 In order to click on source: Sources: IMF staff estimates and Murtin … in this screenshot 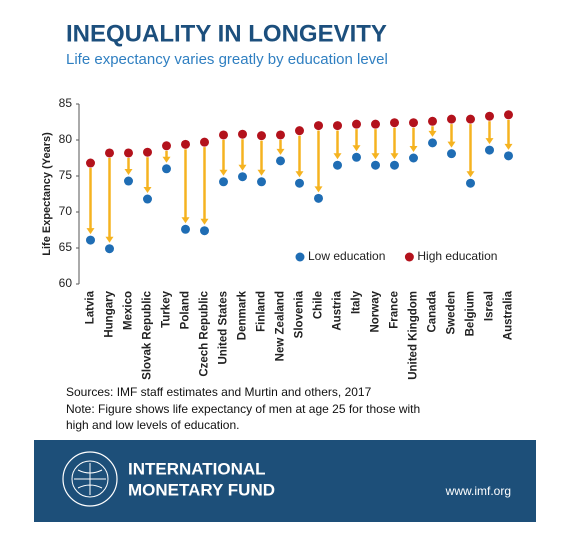, I will do `click(219, 392)`.